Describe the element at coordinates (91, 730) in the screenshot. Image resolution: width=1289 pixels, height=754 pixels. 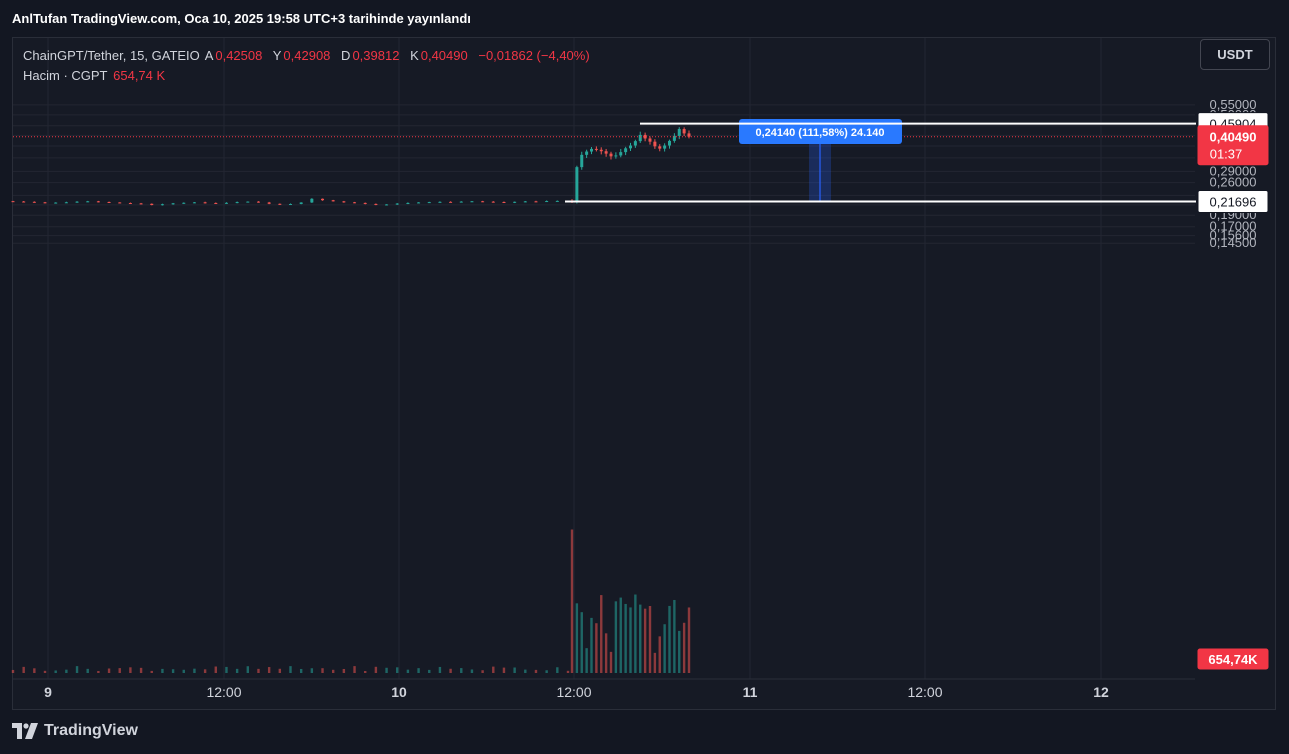
I see `tradingview-brand: TradingView` at that location.